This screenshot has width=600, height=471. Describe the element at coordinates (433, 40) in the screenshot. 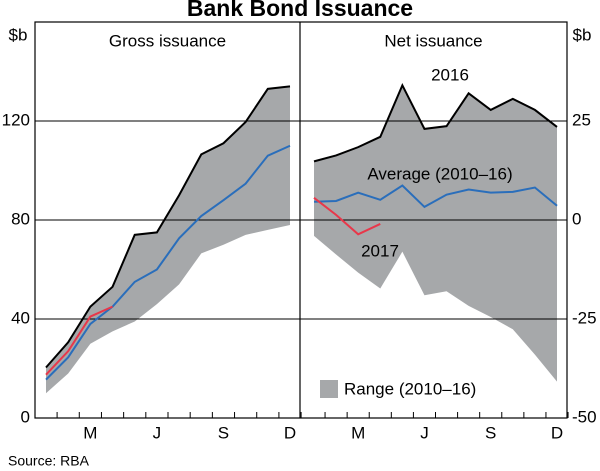

I see `panel-title: Net issuance` at that location.